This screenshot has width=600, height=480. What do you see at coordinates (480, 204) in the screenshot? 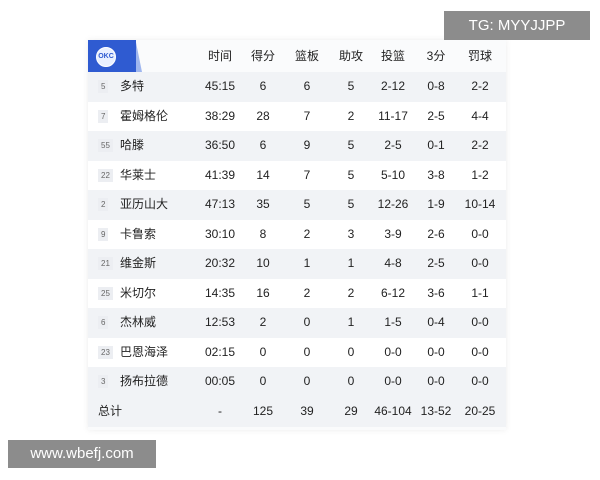
I see `stat-cell: 10-14` at bounding box center [480, 204].